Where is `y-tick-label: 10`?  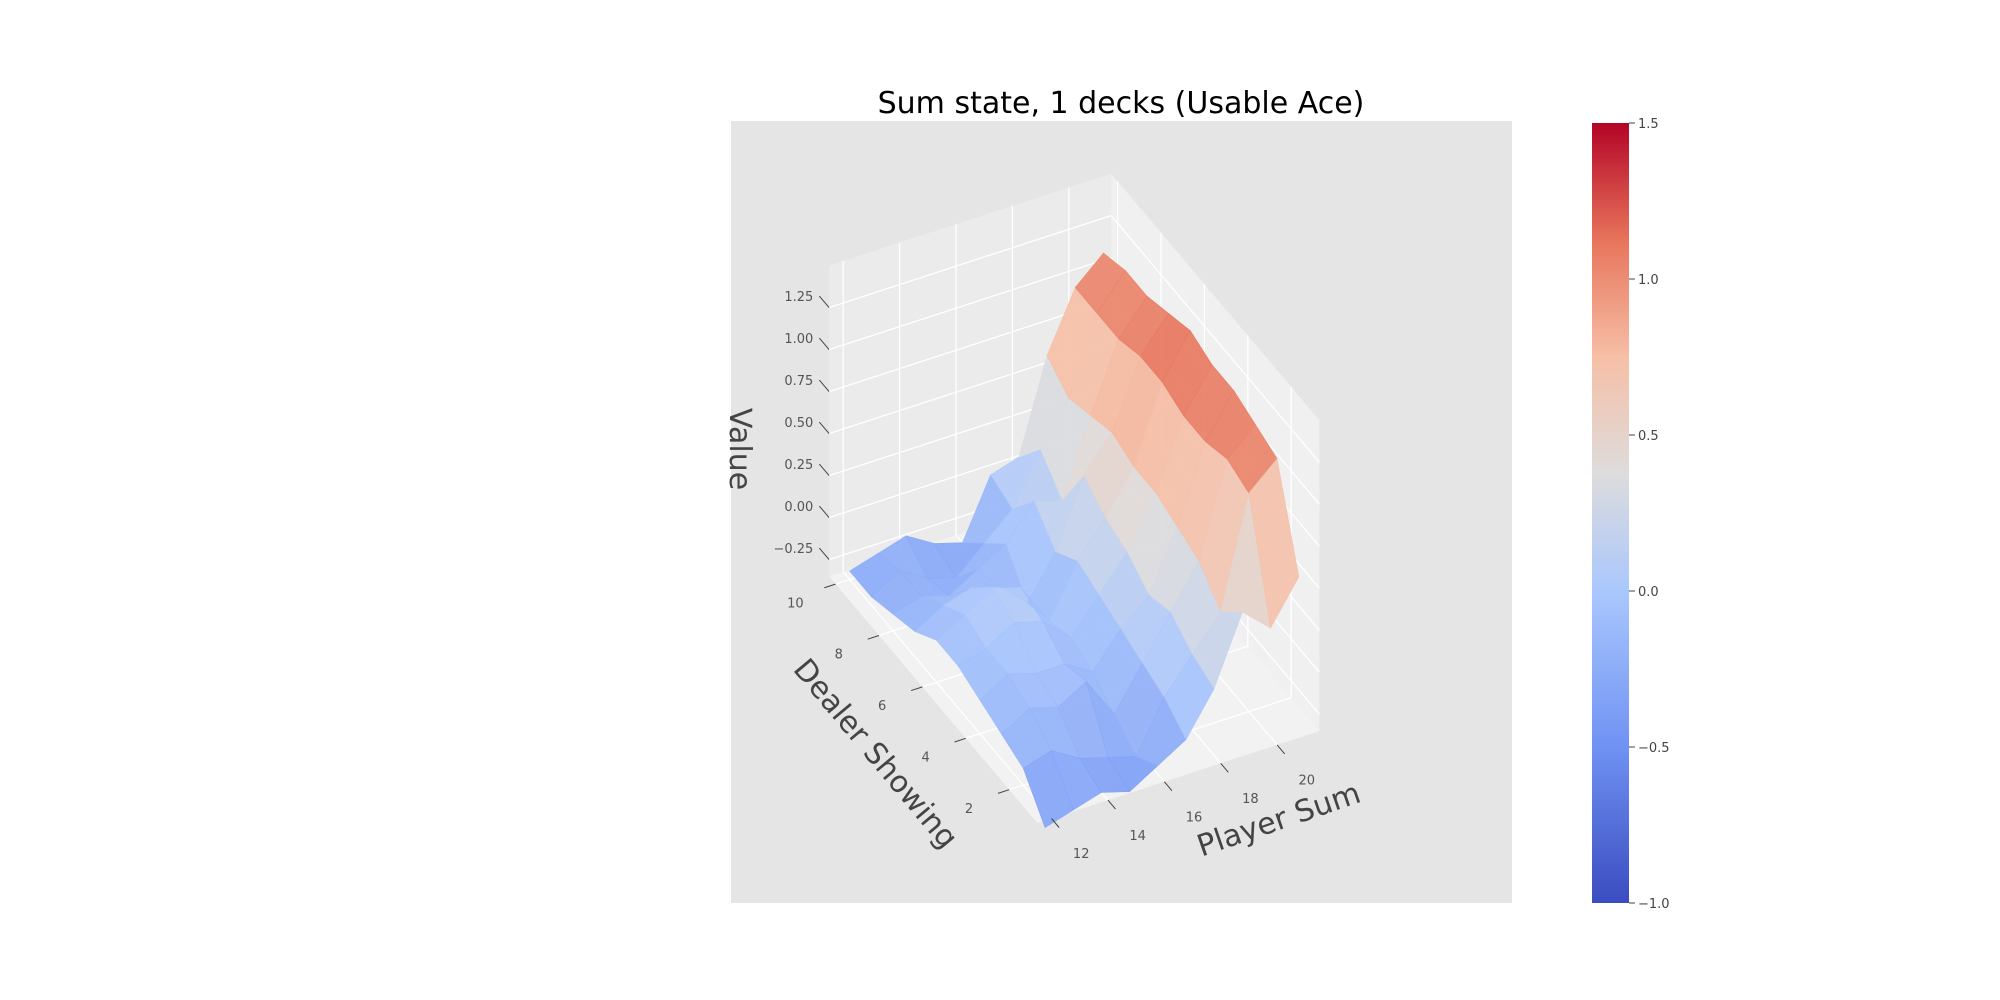
y-tick-label: 10 is located at coordinates (795, 603).